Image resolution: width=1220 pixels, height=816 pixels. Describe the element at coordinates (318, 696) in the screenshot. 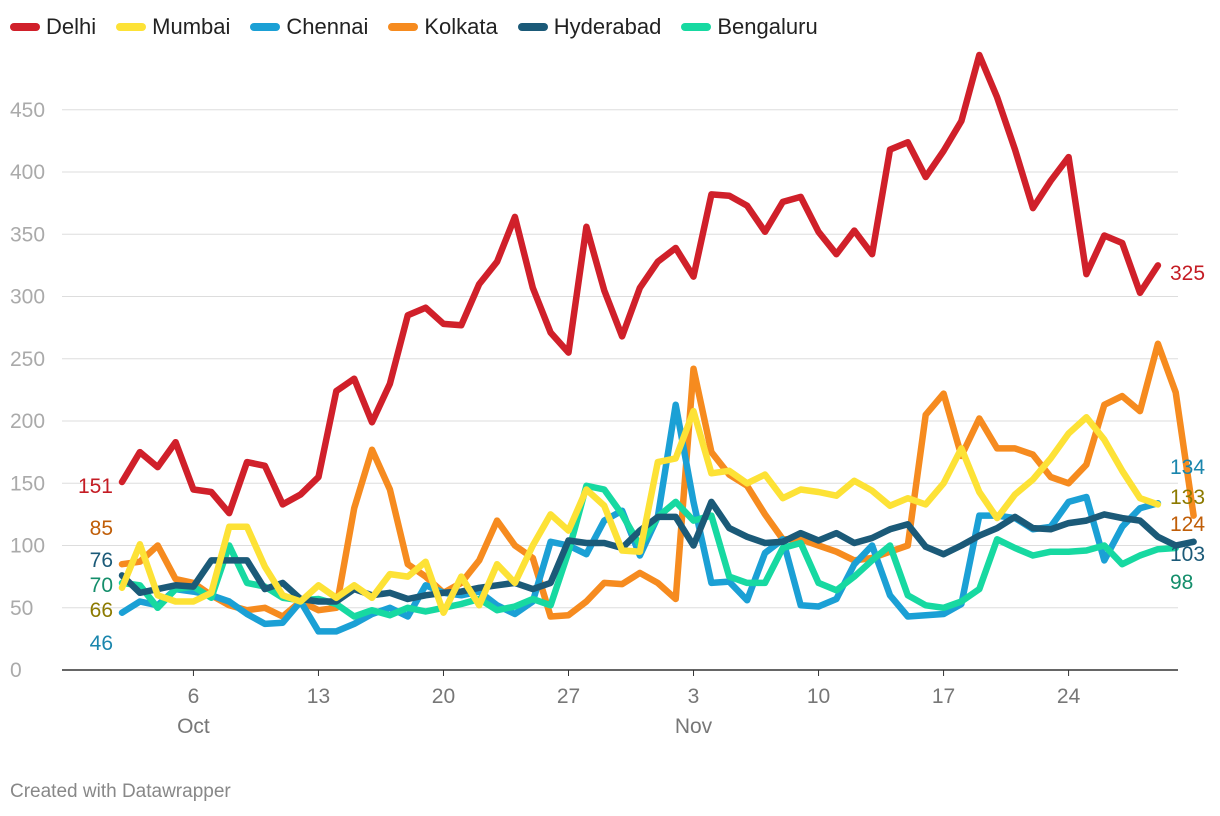

I see `x-tick-label-13: 13` at that location.